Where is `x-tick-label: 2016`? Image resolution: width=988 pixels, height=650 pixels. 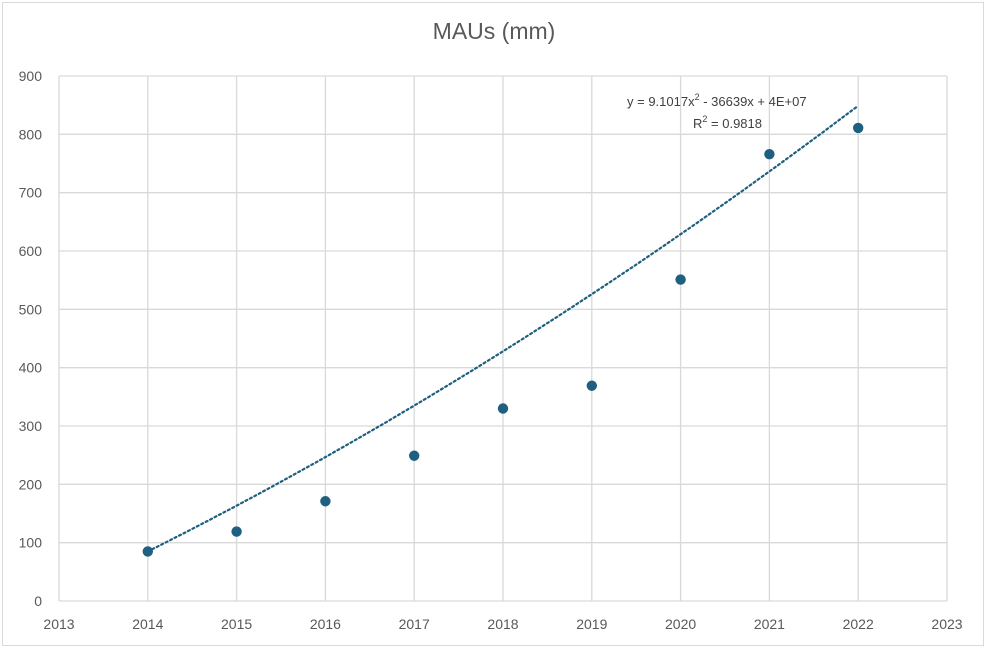 x-tick-label: 2016 is located at coordinates (325, 624).